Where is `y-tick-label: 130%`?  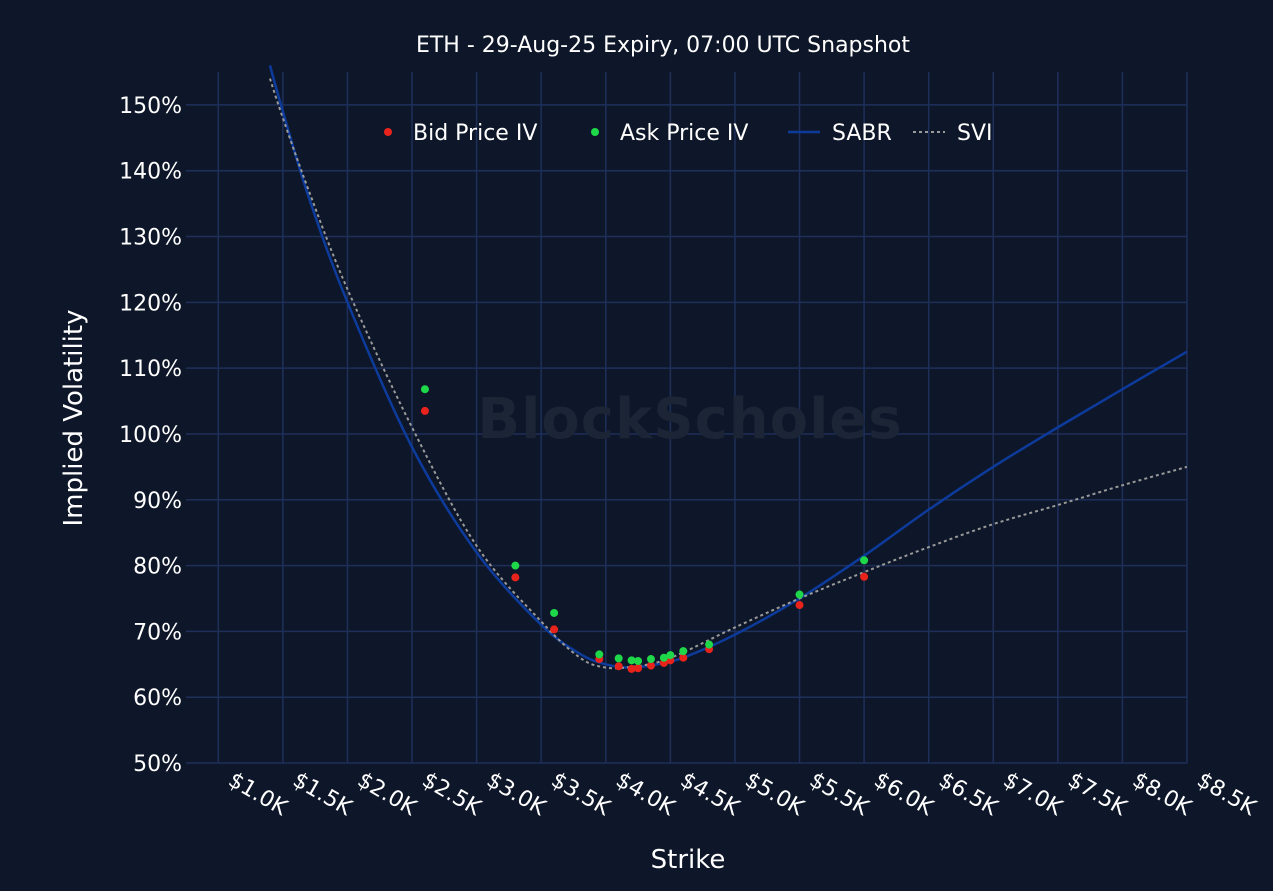
y-tick-label: 130% is located at coordinates (150, 238).